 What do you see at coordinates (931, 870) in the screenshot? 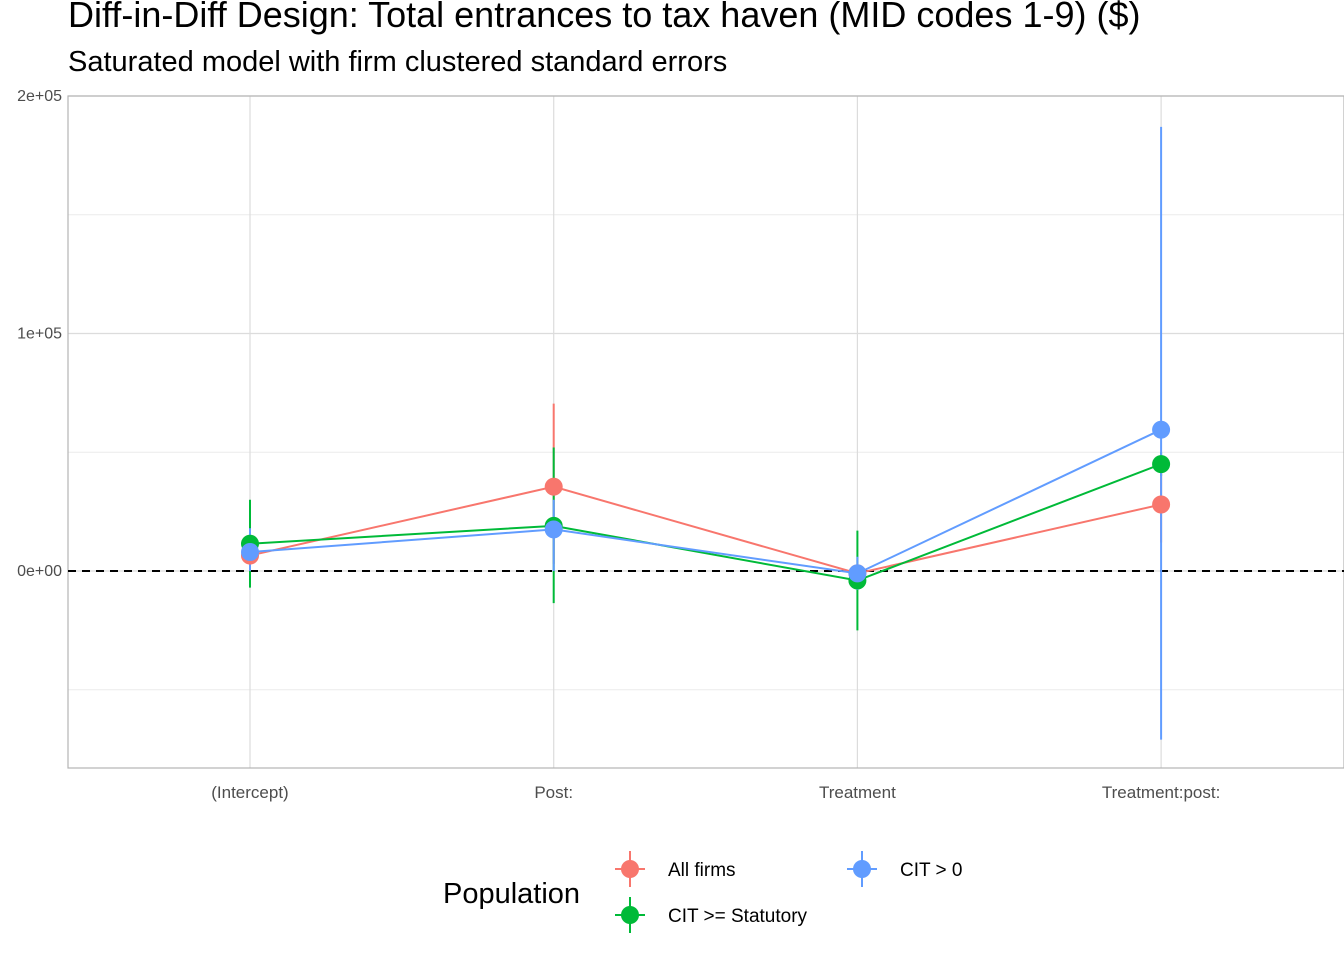
I see `legend-label: CIT > 0` at bounding box center [931, 870].